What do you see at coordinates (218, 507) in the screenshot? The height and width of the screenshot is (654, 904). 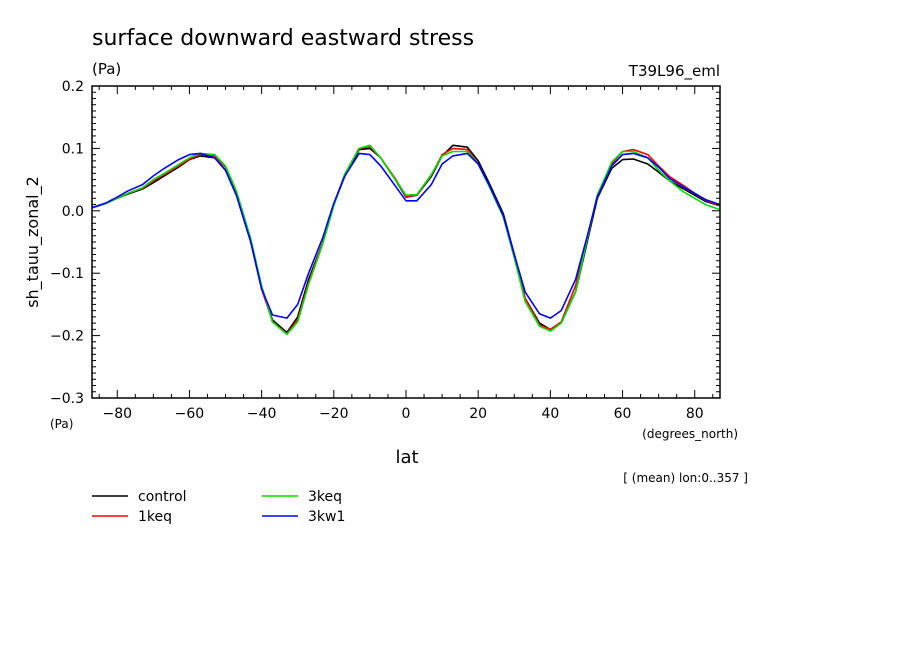 I see `legend: control 1keq 3keq 3kw1` at bounding box center [218, 507].